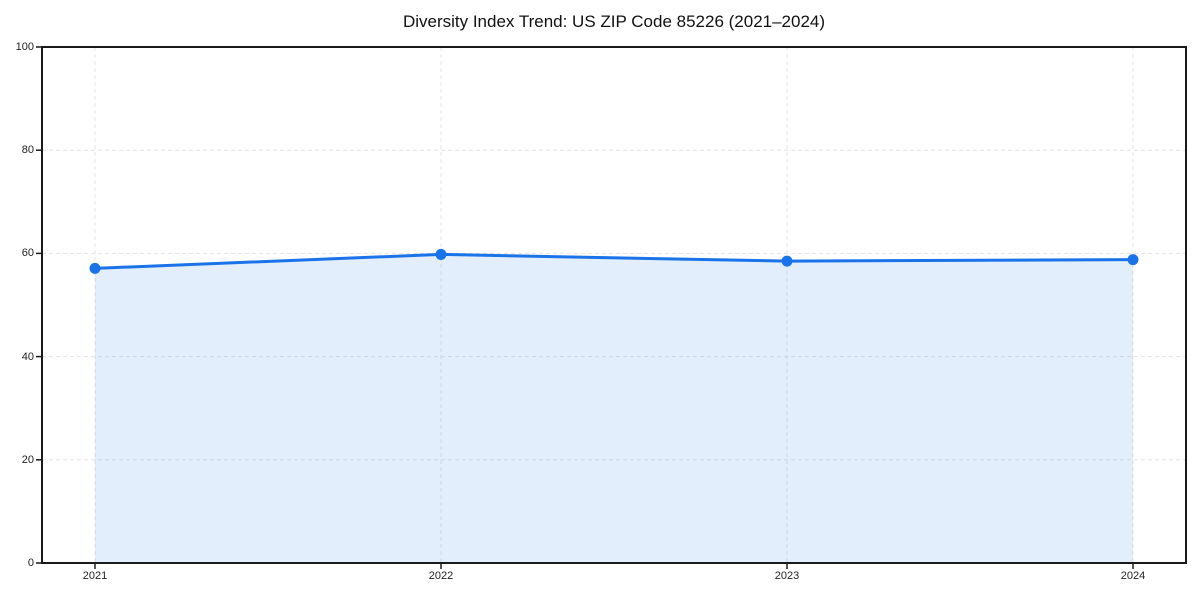 The height and width of the screenshot is (600, 1200). I want to click on y-tick-label: 0, so click(30, 563).